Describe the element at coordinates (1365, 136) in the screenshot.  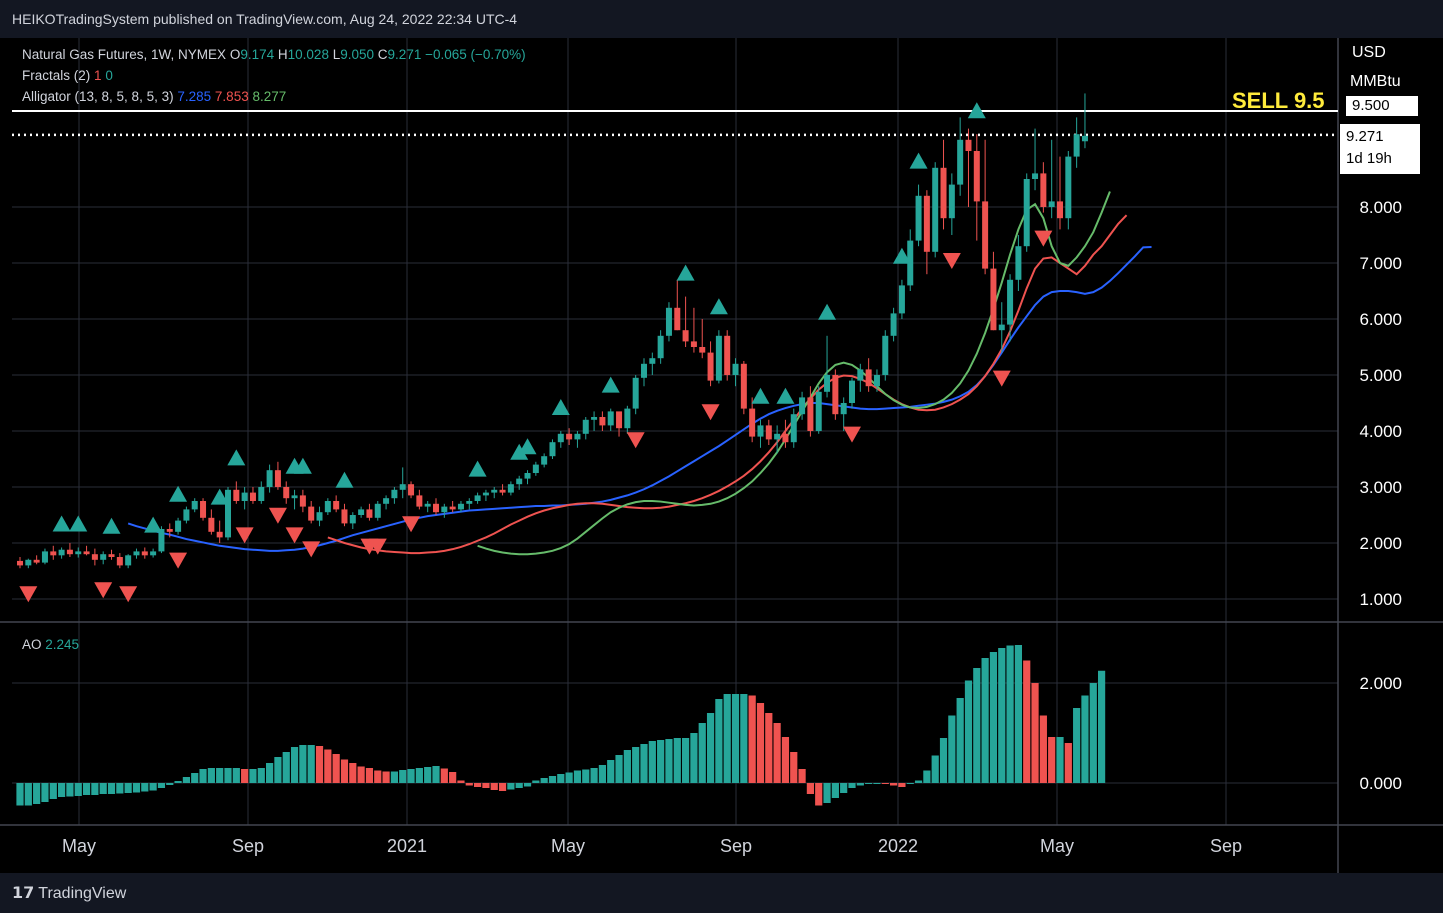
I see `last-price-label: 9.271` at that location.